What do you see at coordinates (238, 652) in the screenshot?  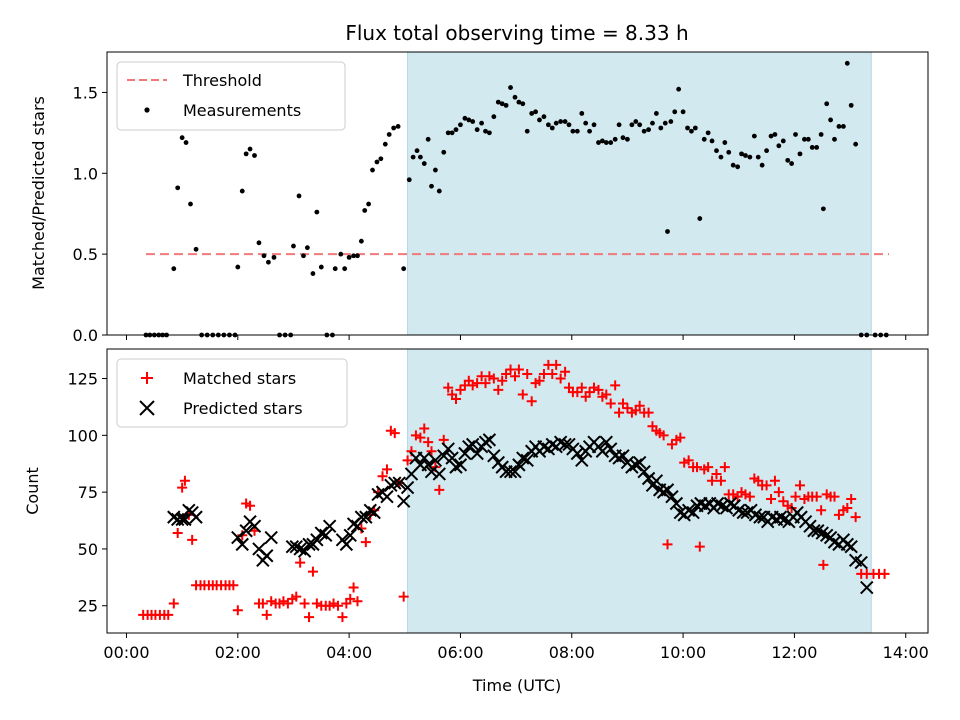 I see `bottom-x-tick-label: 02:00` at bounding box center [238, 652].